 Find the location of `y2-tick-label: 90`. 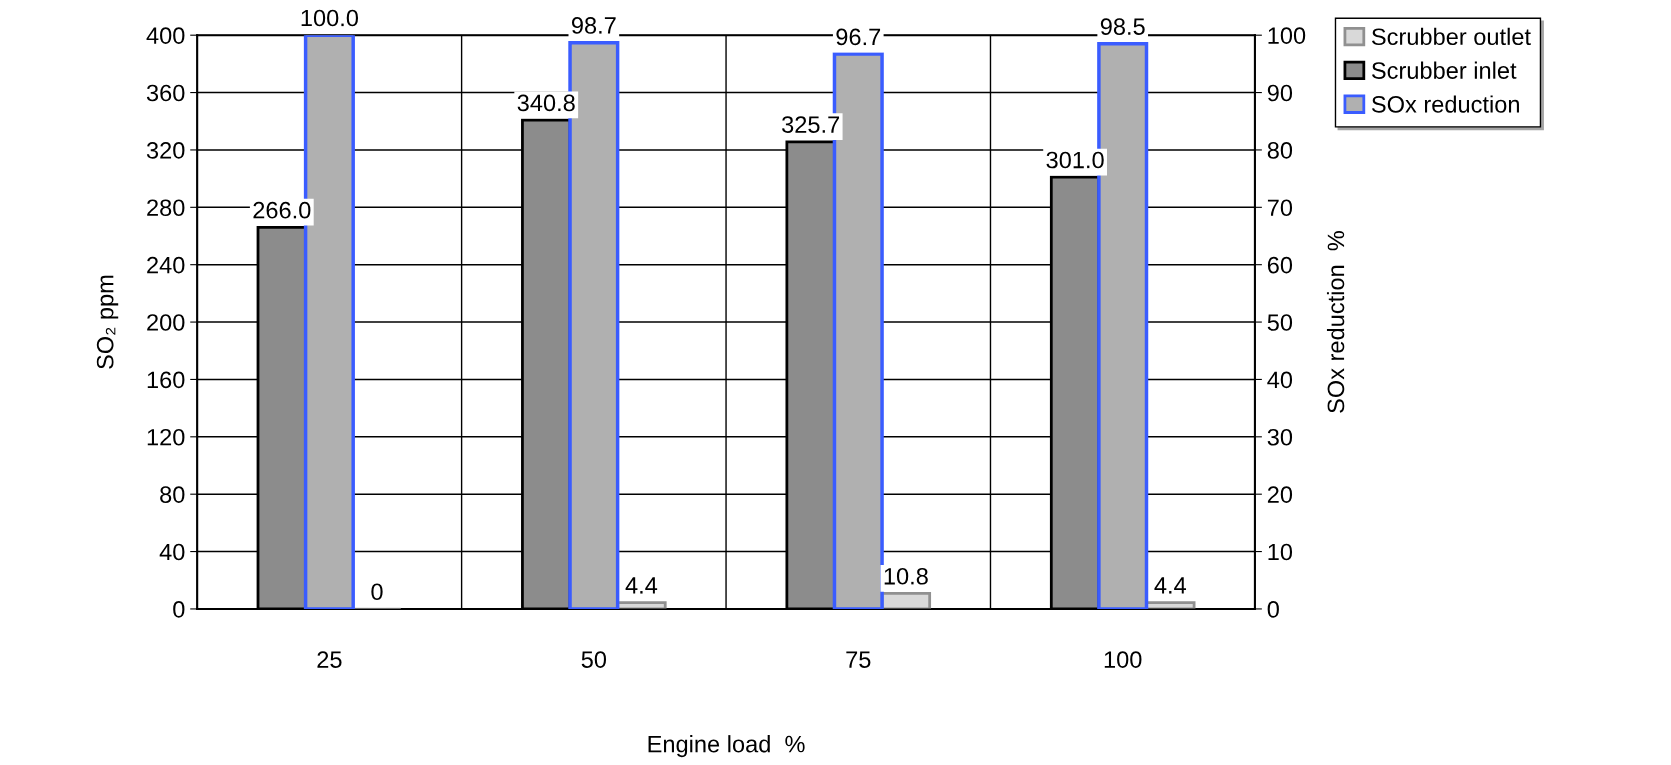

y2-tick-label: 90 is located at coordinates (1280, 93).